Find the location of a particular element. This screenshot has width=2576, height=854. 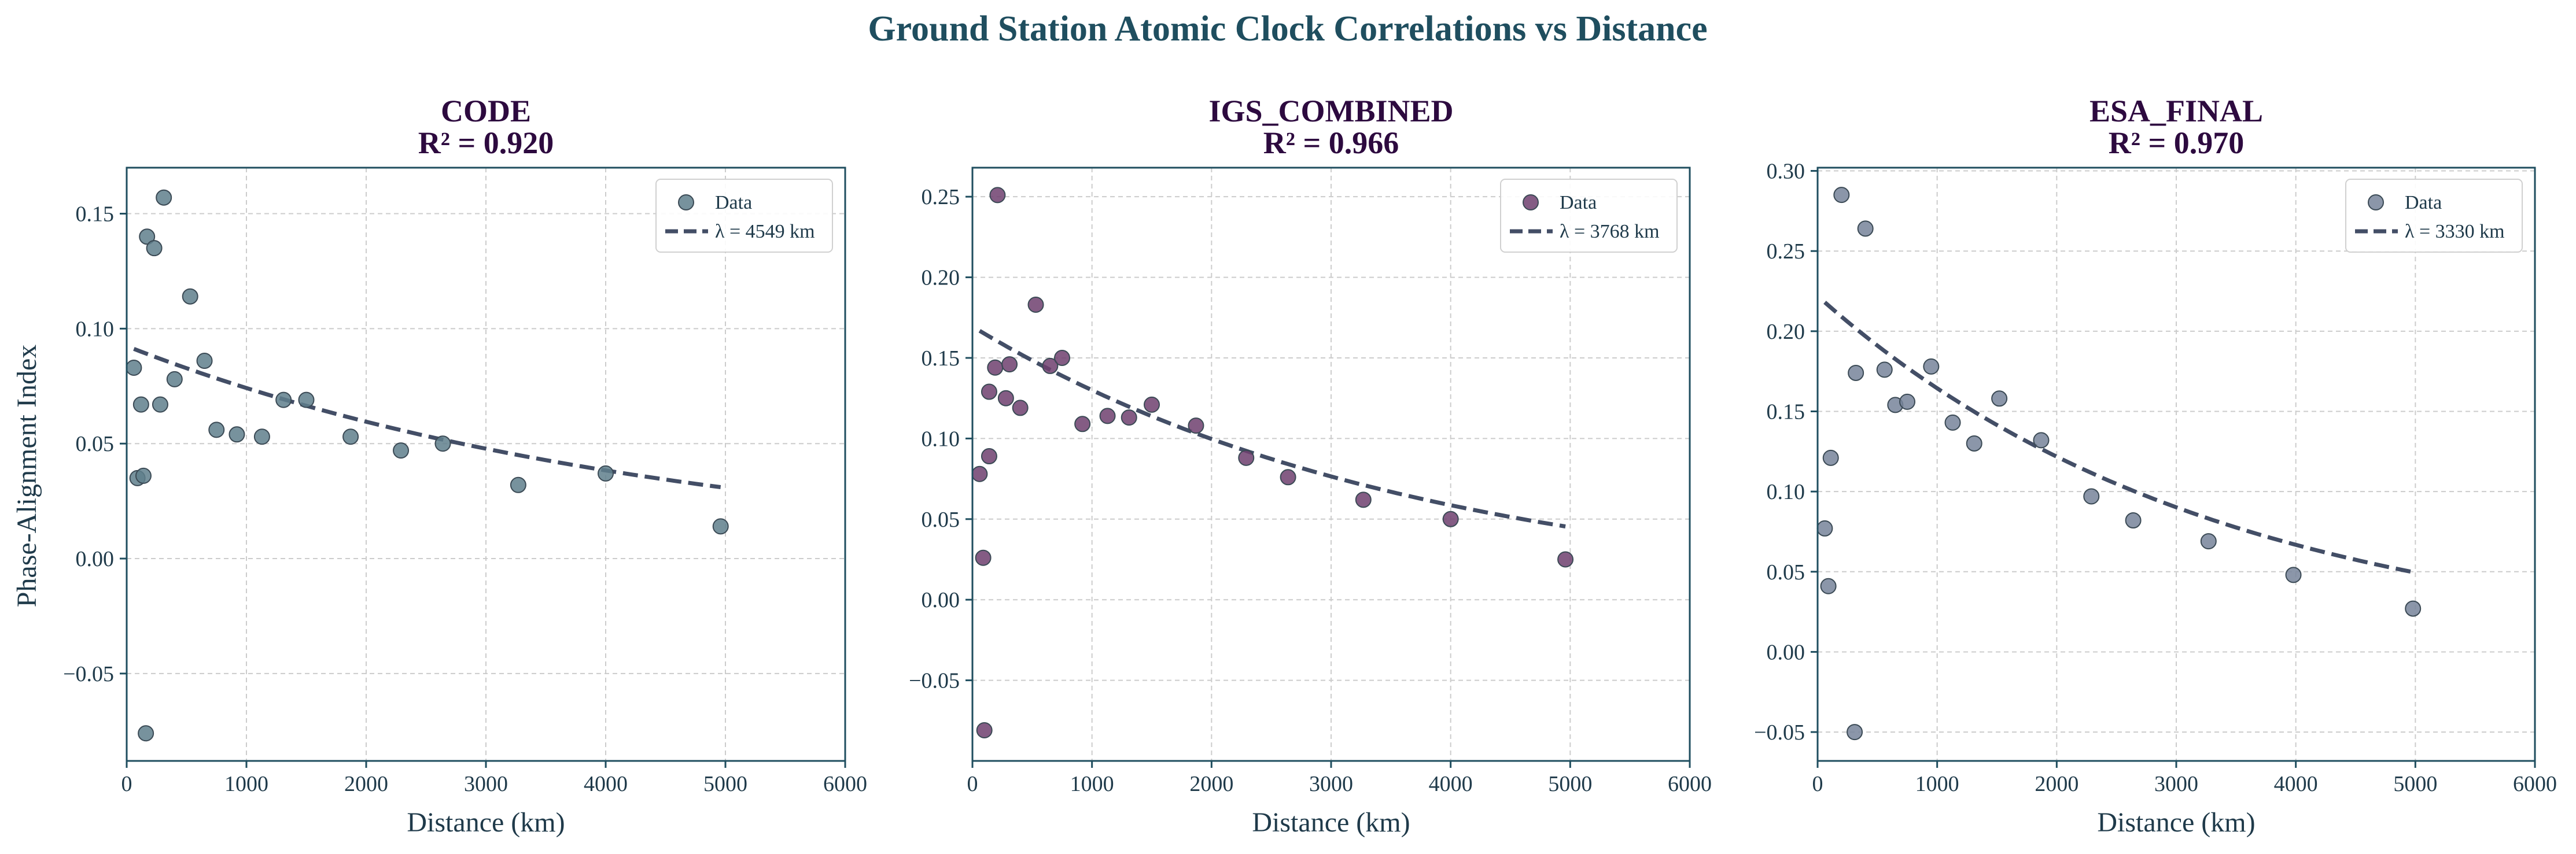

panel-title: IGS_COMBINED is located at coordinates (1330, 111).